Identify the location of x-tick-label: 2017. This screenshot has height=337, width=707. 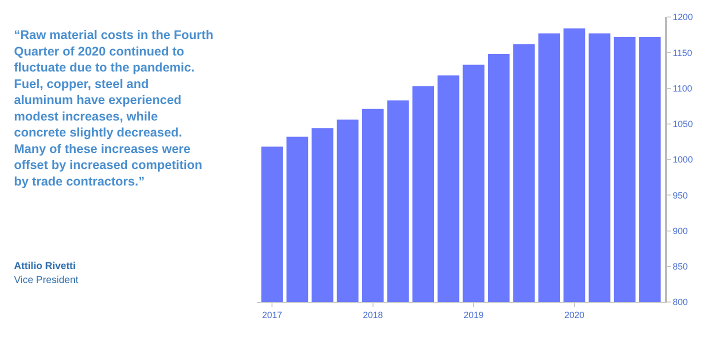
(272, 315).